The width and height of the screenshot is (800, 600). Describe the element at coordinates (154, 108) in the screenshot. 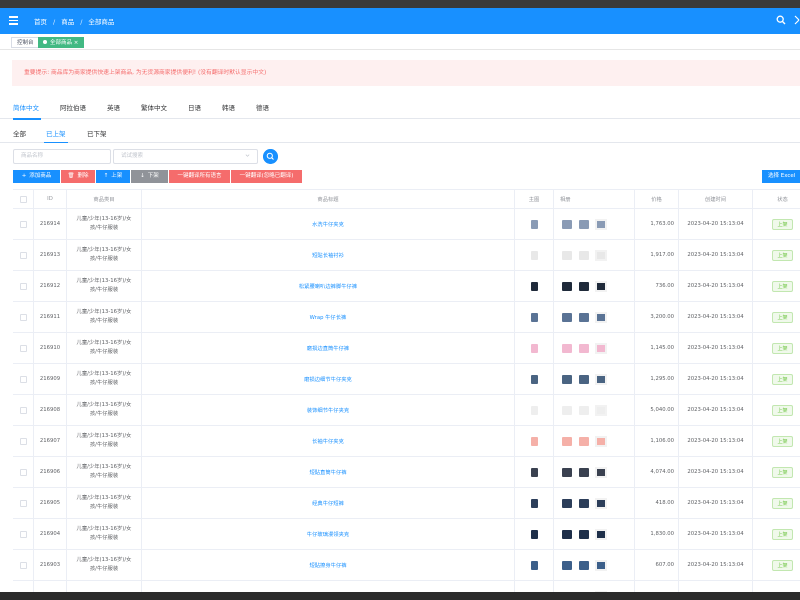

I see `tab-lang-zh-tw: 繁体中文` at that location.